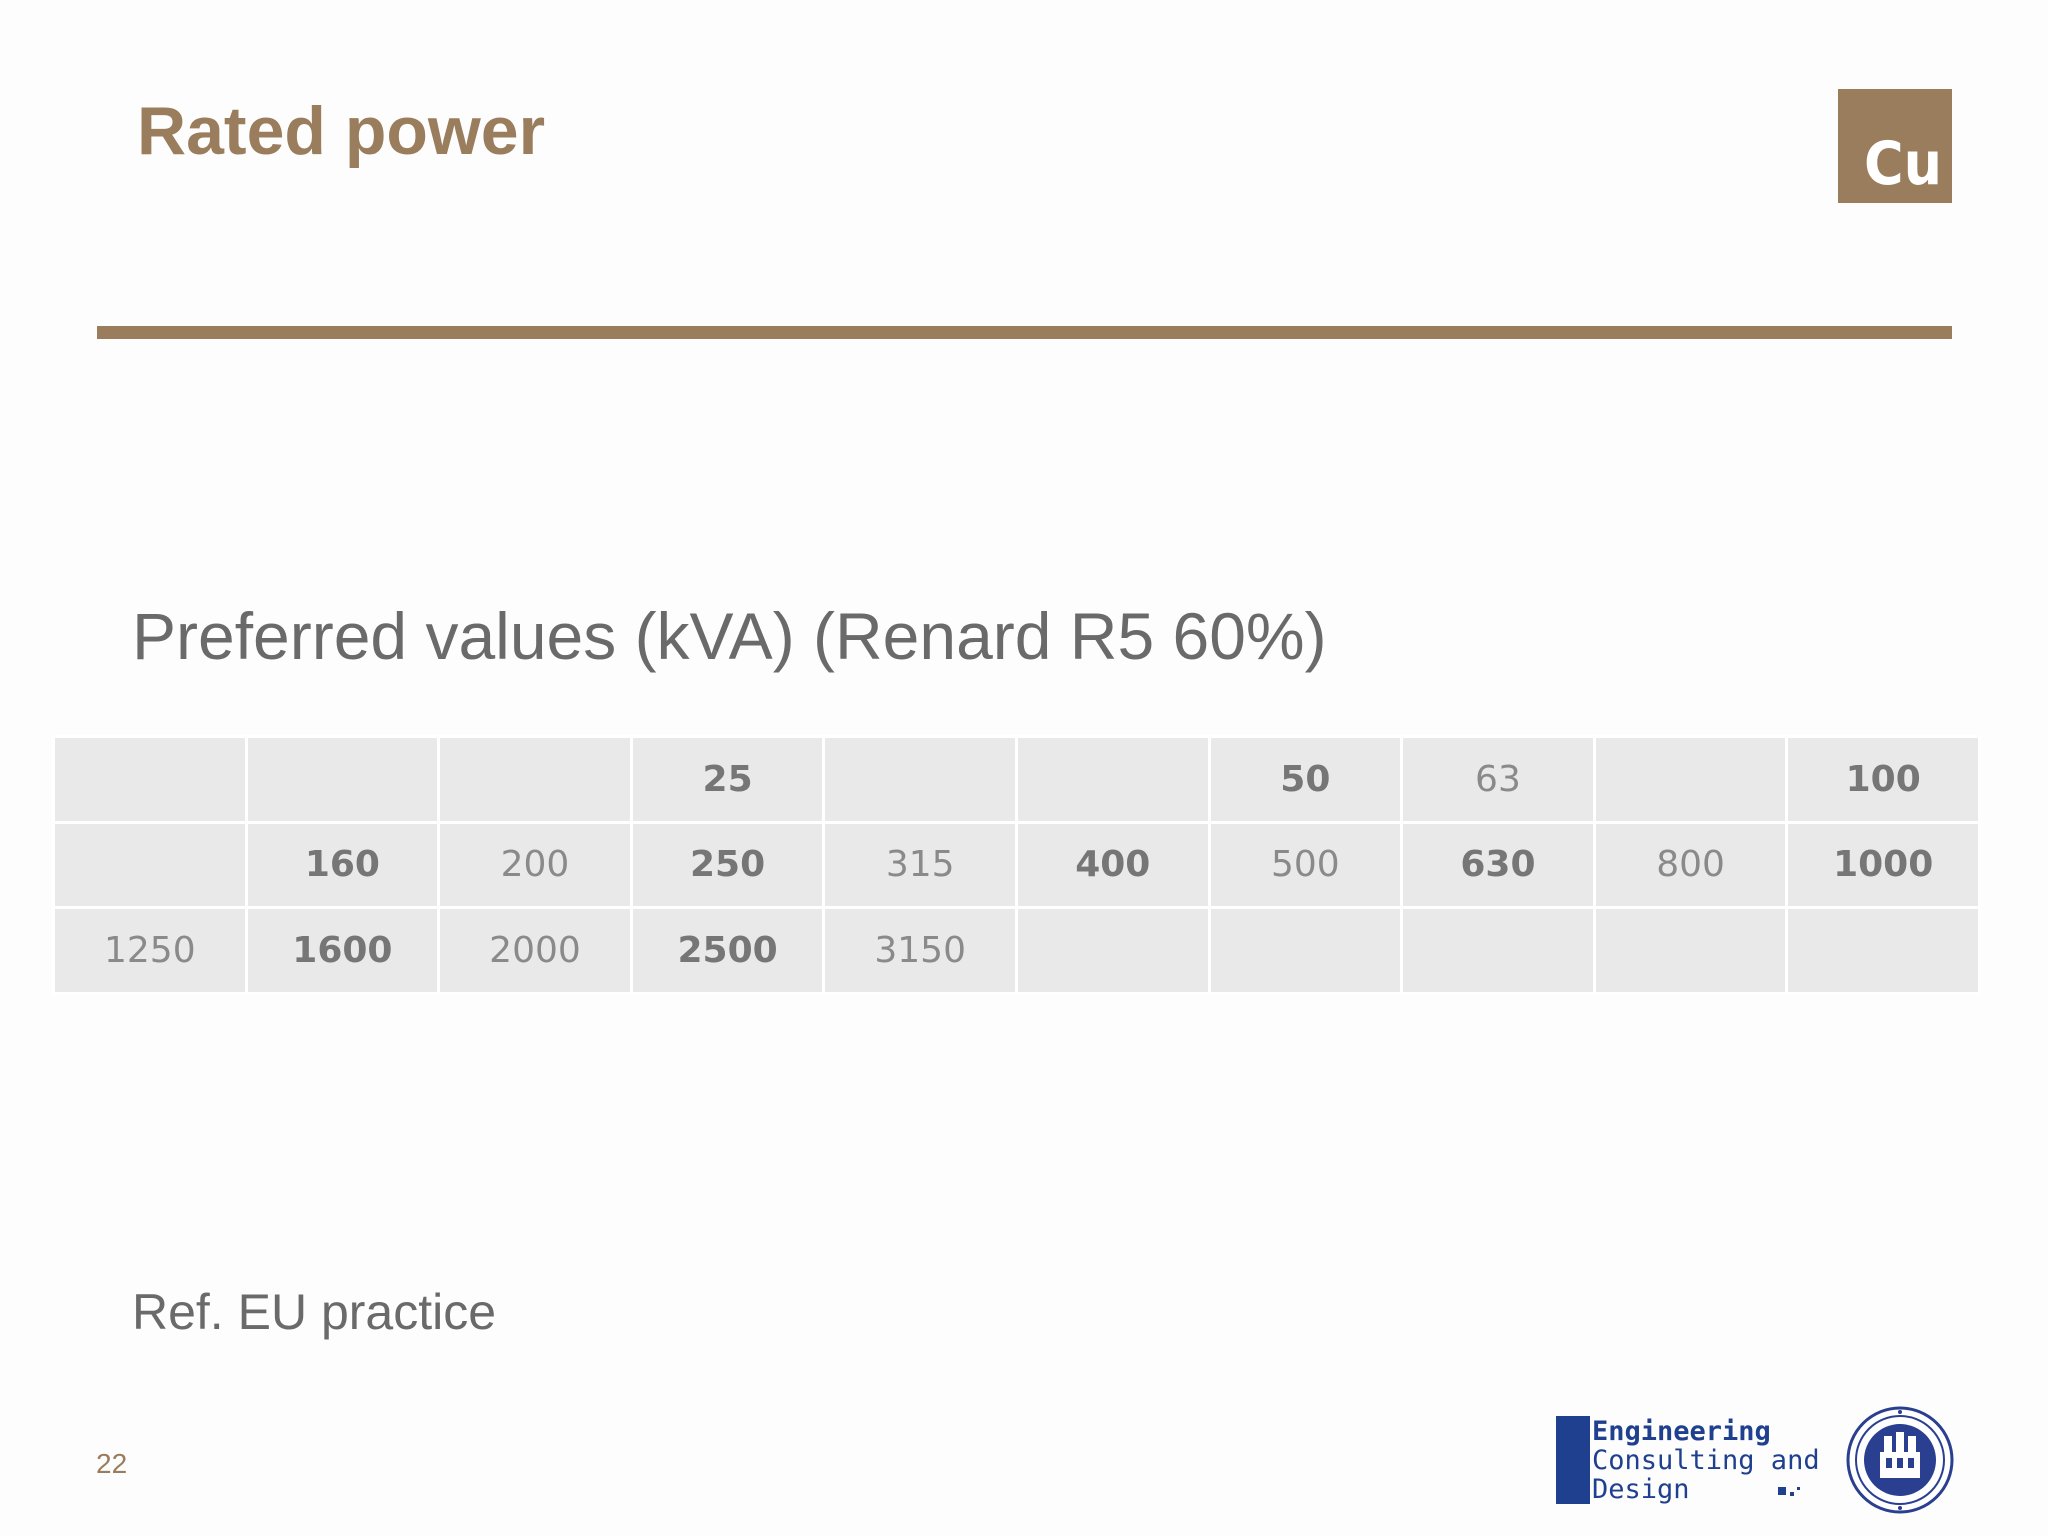 The width and height of the screenshot is (2048, 1536). I want to click on table-cell: 63, so click(1498, 779).